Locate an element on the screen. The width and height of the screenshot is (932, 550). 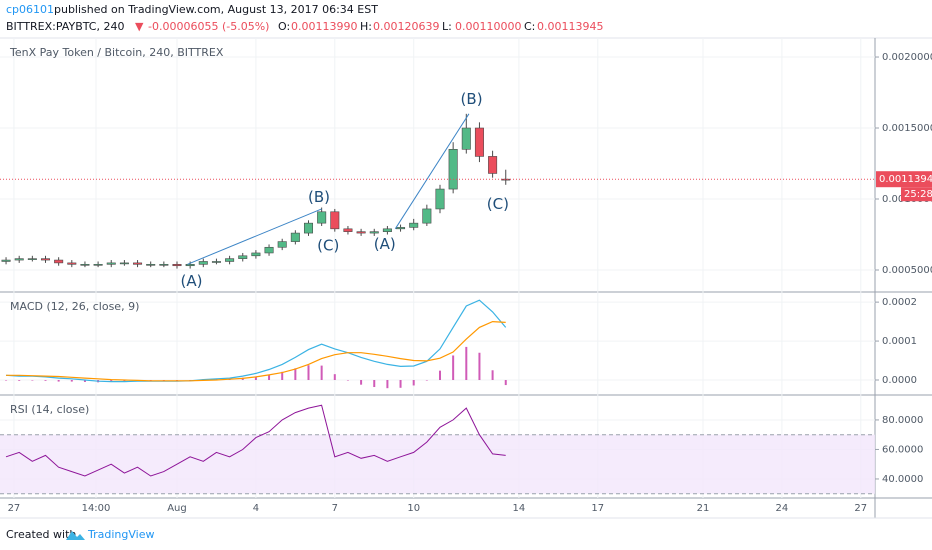
y-tick-label: 0.00200000 is located at coordinates (907, 57).